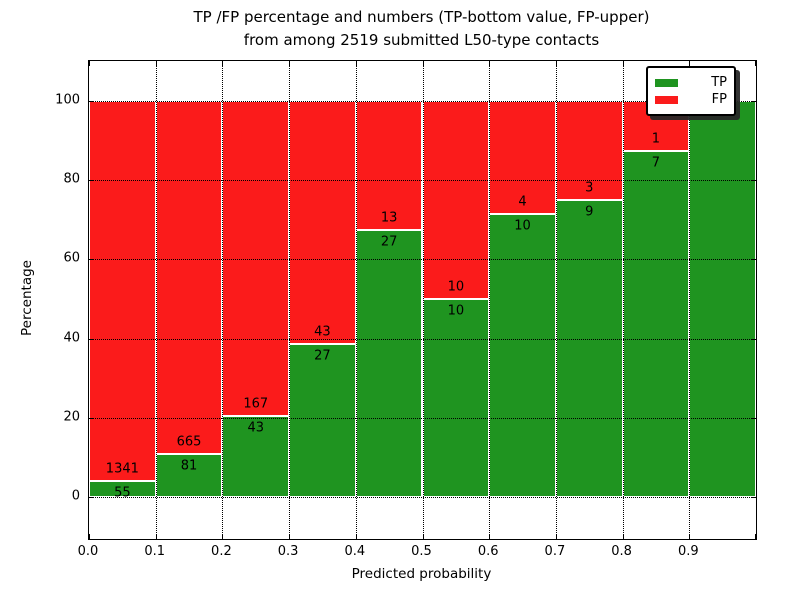 The width and height of the screenshot is (800, 600). What do you see at coordinates (288, 551) in the screenshot?
I see `x-tick-label: 0.3` at bounding box center [288, 551].